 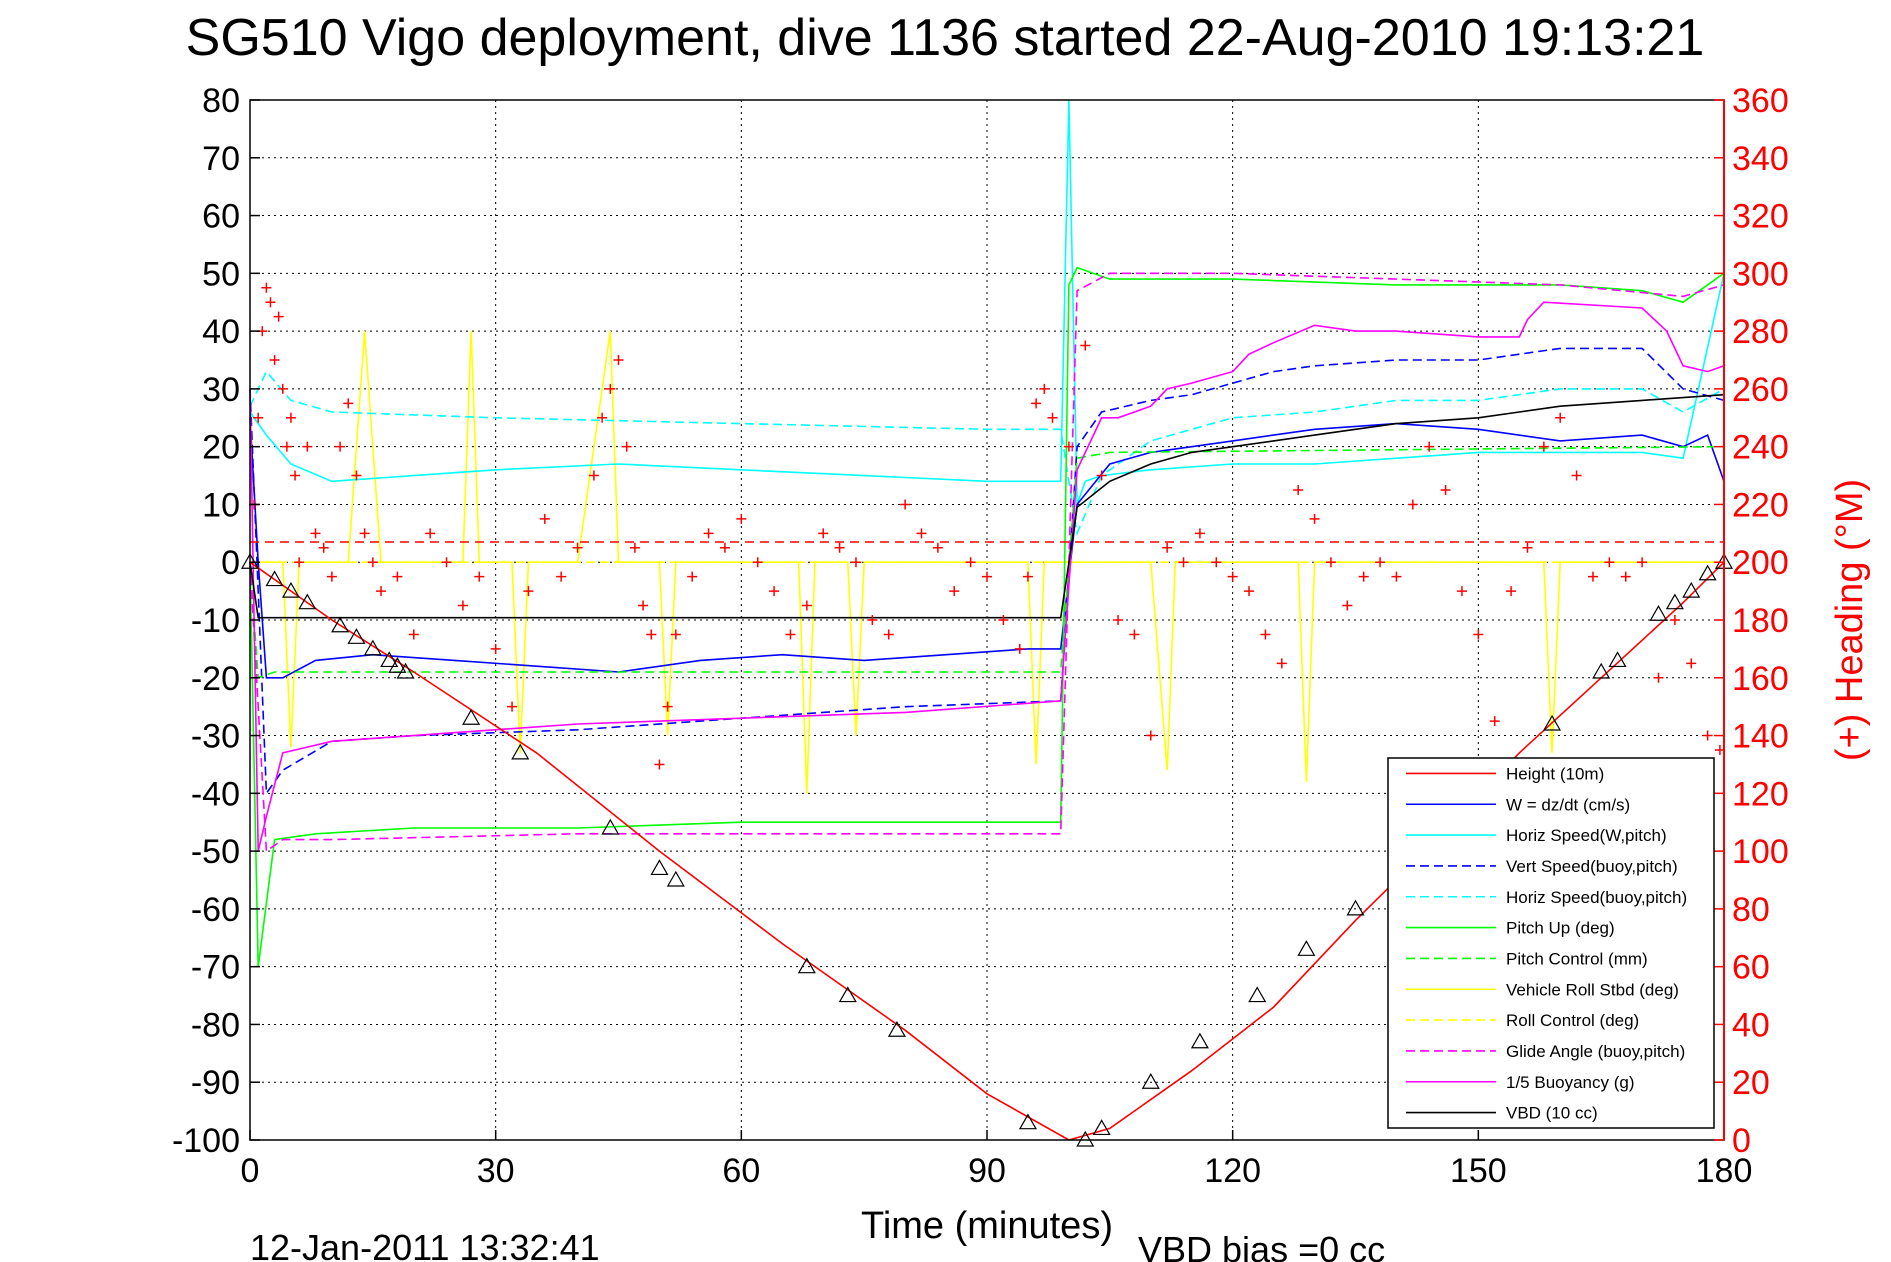 What do you see at coordinates (221, 448) in the screenshot?
I see `y-tick-label: 20` at bounding box center [221, 448].